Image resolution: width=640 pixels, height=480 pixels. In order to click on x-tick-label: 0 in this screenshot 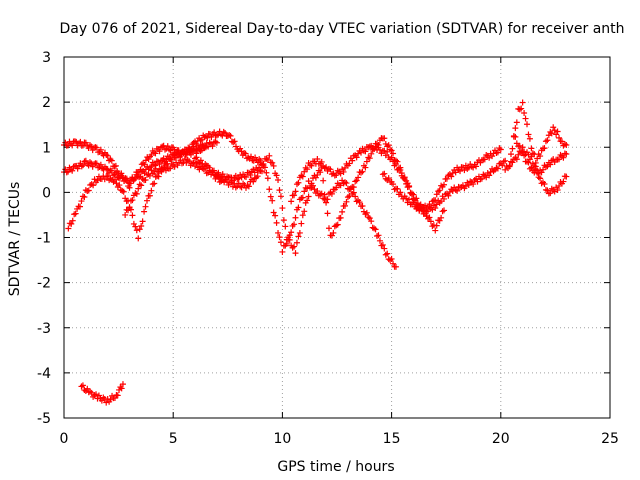, I will do `click(64, 439)`.